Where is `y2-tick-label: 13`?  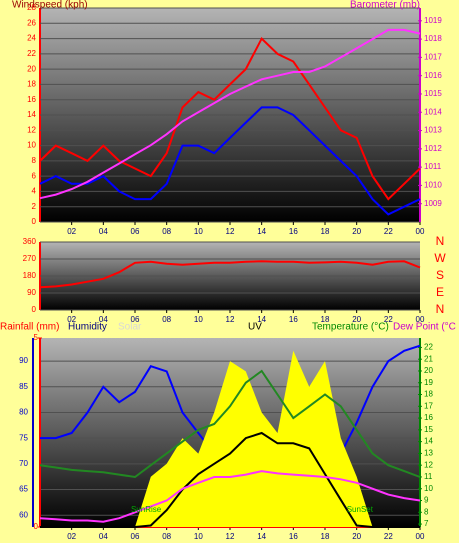 y2-tick-label: 13 is located at coordinates (428, 453).